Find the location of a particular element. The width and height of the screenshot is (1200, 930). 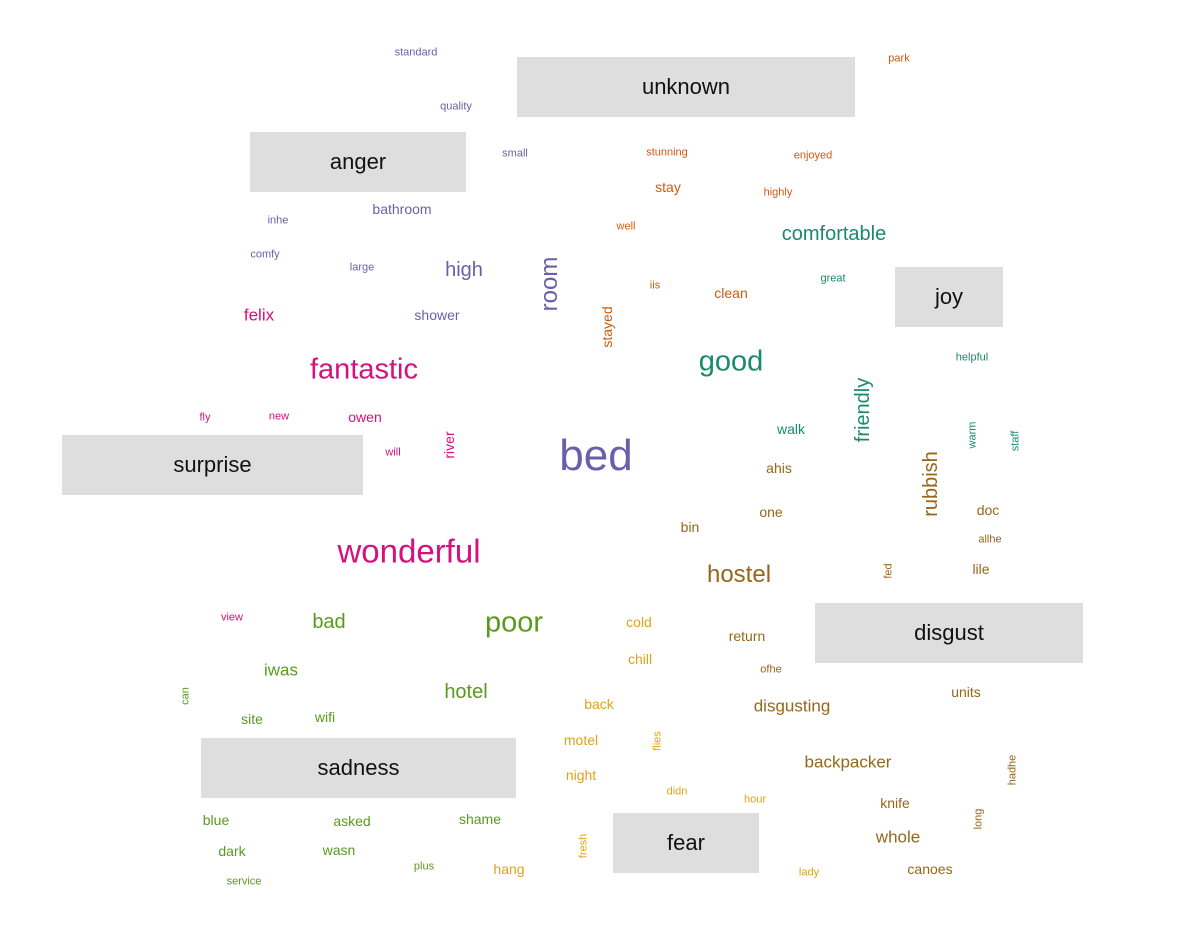

word-long: long is located at coordinates (978, 819).